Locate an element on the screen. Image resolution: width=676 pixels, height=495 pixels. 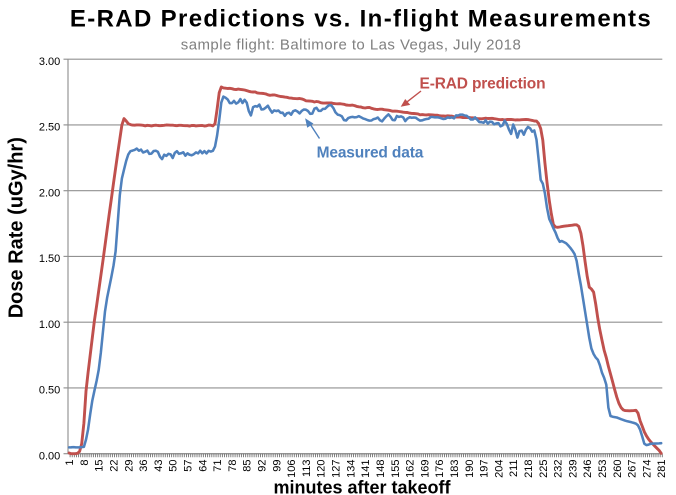
svg-text: 190 is located at coordinates (470, 469).